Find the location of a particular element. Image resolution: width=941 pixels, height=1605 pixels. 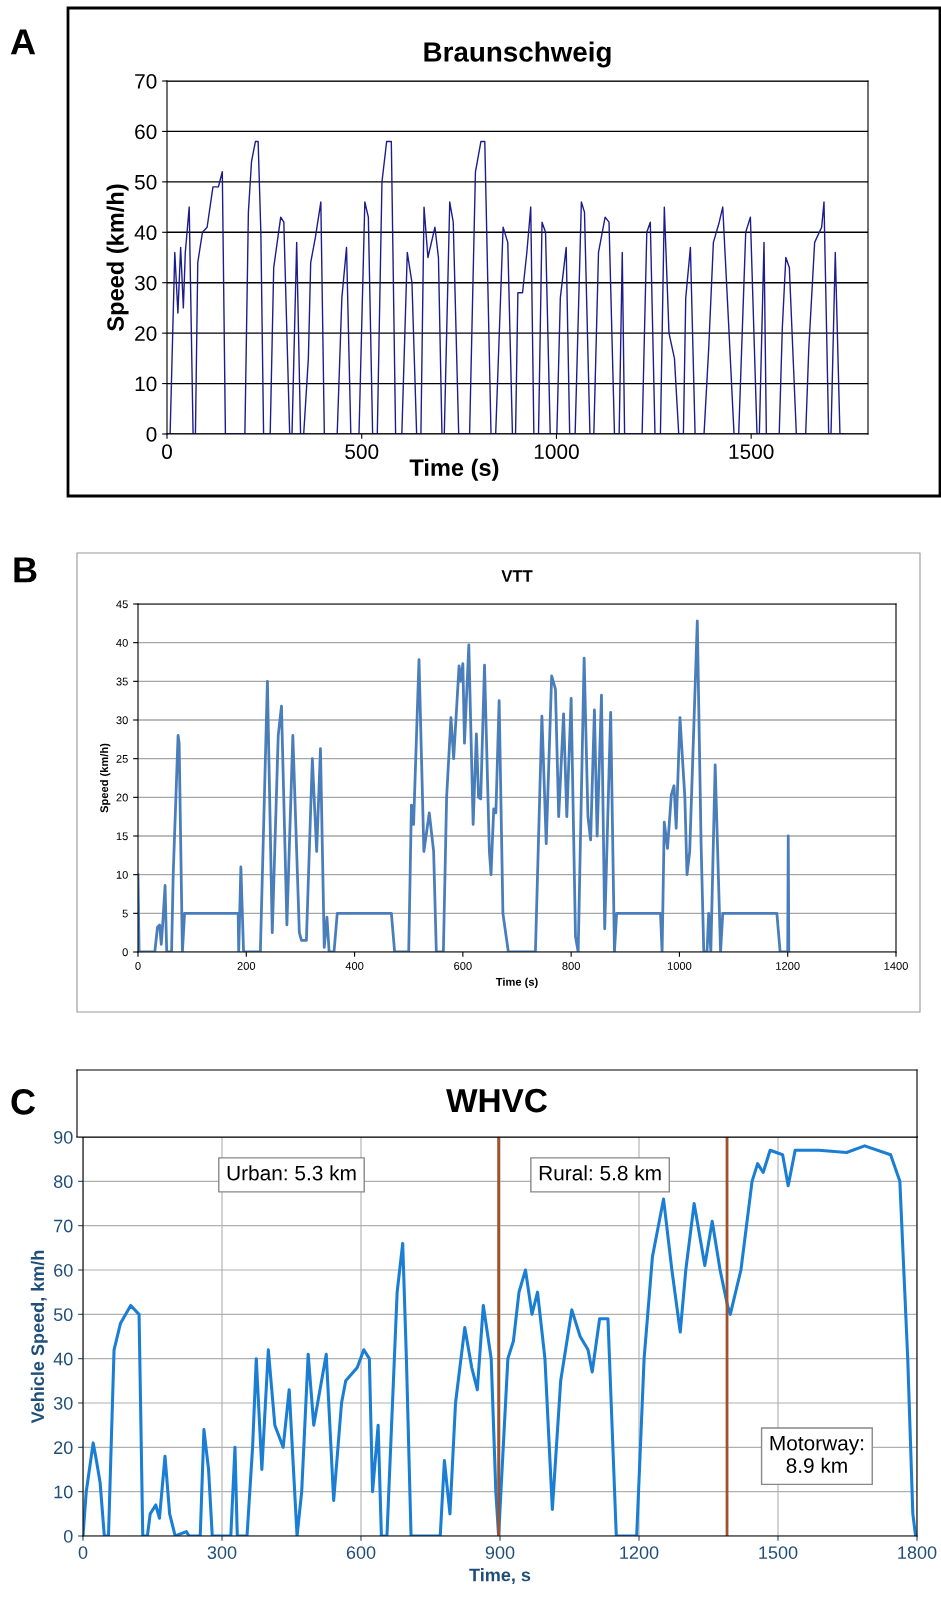

y-tick-label: 25 is located at coordinates (122, 758).